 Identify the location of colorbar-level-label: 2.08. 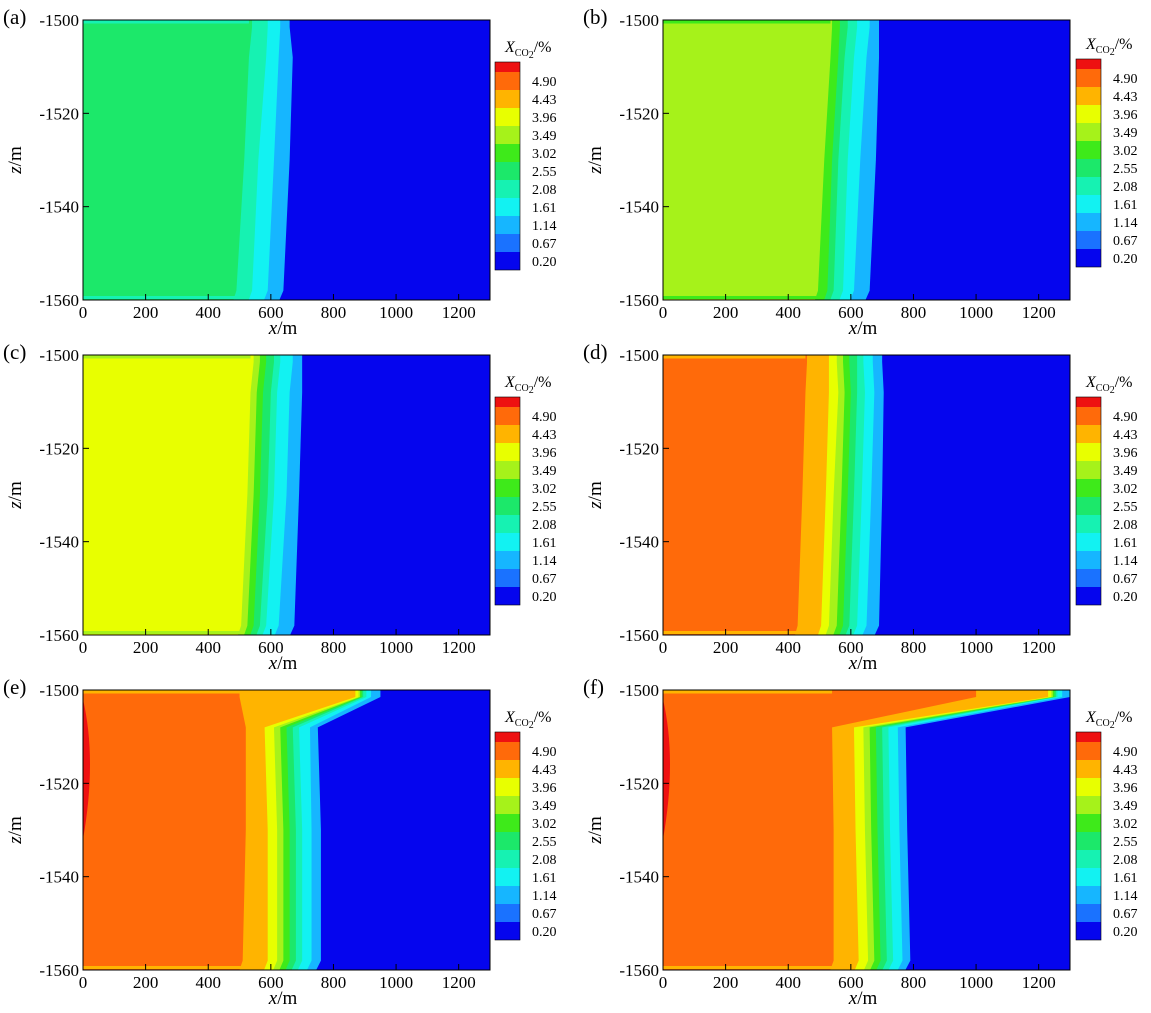
(544, 190).